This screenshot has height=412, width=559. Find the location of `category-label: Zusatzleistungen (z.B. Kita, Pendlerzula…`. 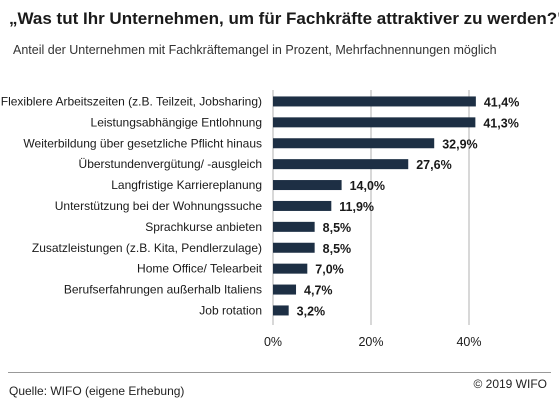

category-label: Zusatzleistungen (z.B. Kita, Pendlerzula… is located at coordinates (147, 248).